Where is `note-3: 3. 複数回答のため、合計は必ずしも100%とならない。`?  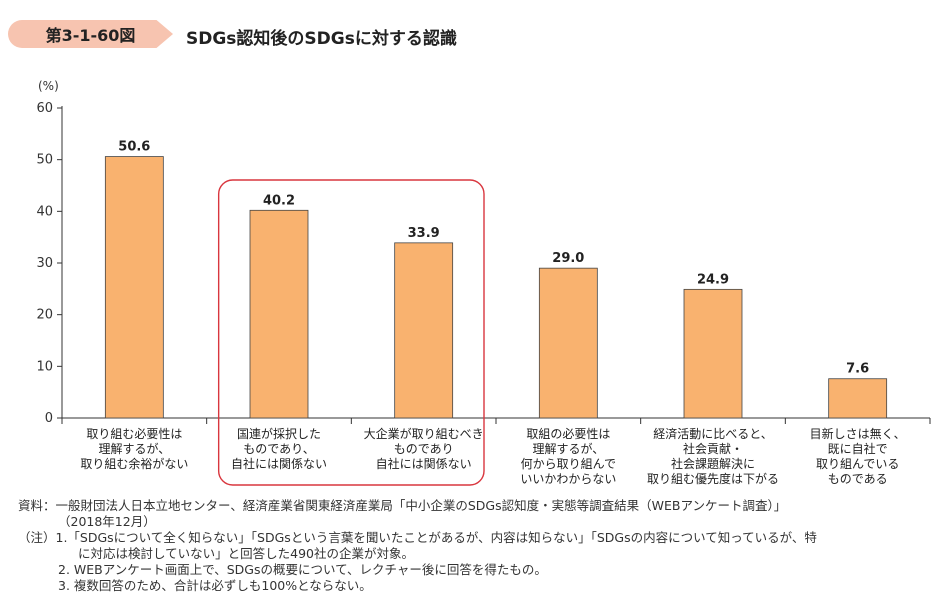 note-3: 3. 複数回答のため、合計は必ずしも100%とならない。 is located at coordinates (215, 585).